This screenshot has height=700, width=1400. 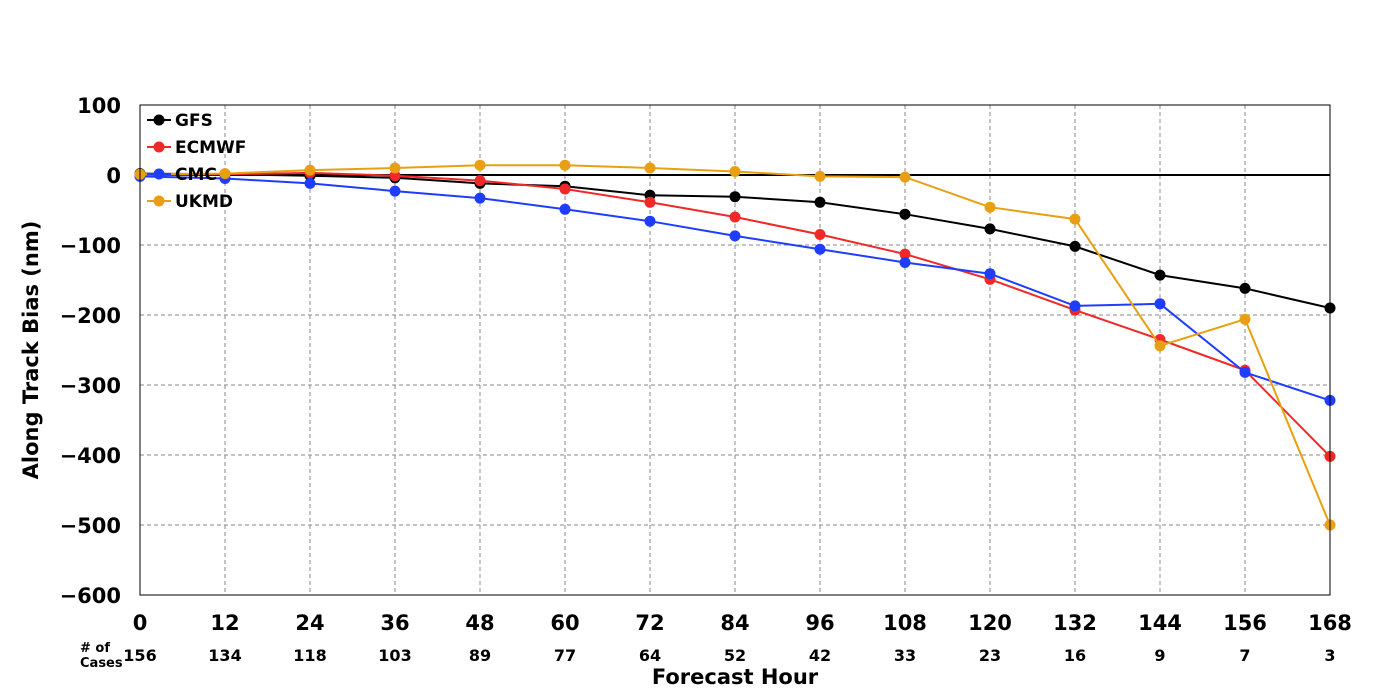 I want to click on x-tick-label: 24, so click(x=309, y=623).